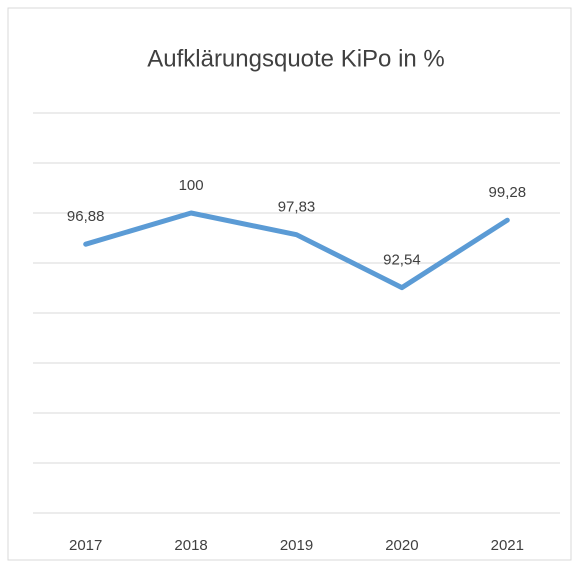 The height and width of the screenshot is (567, 575). I want to click on data-label: 99,28, so click(508, 192).